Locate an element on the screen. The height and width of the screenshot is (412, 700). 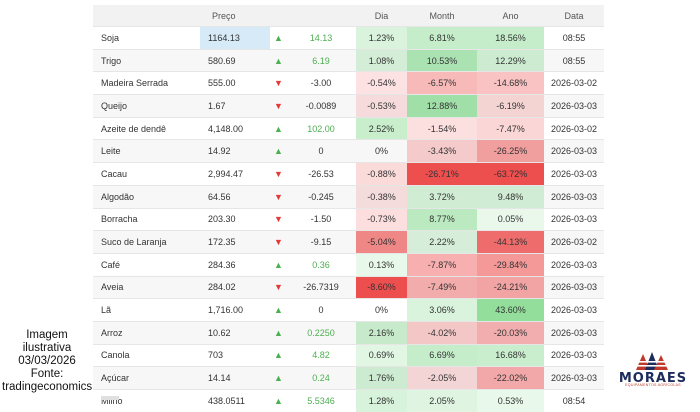
month-pct-cell: 8.77% is located at coordinates (442, 219).